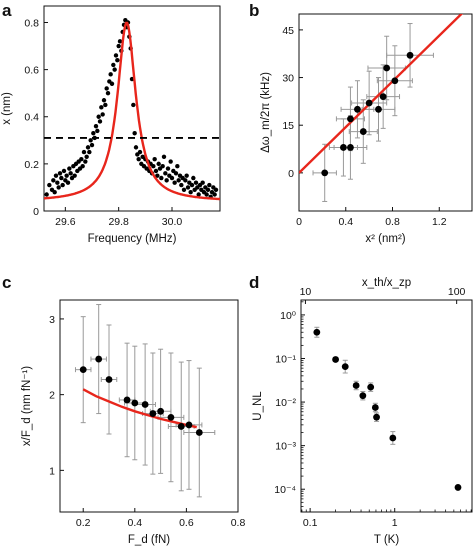  I want to click on y-tick-label: 2, so click(52, 396).